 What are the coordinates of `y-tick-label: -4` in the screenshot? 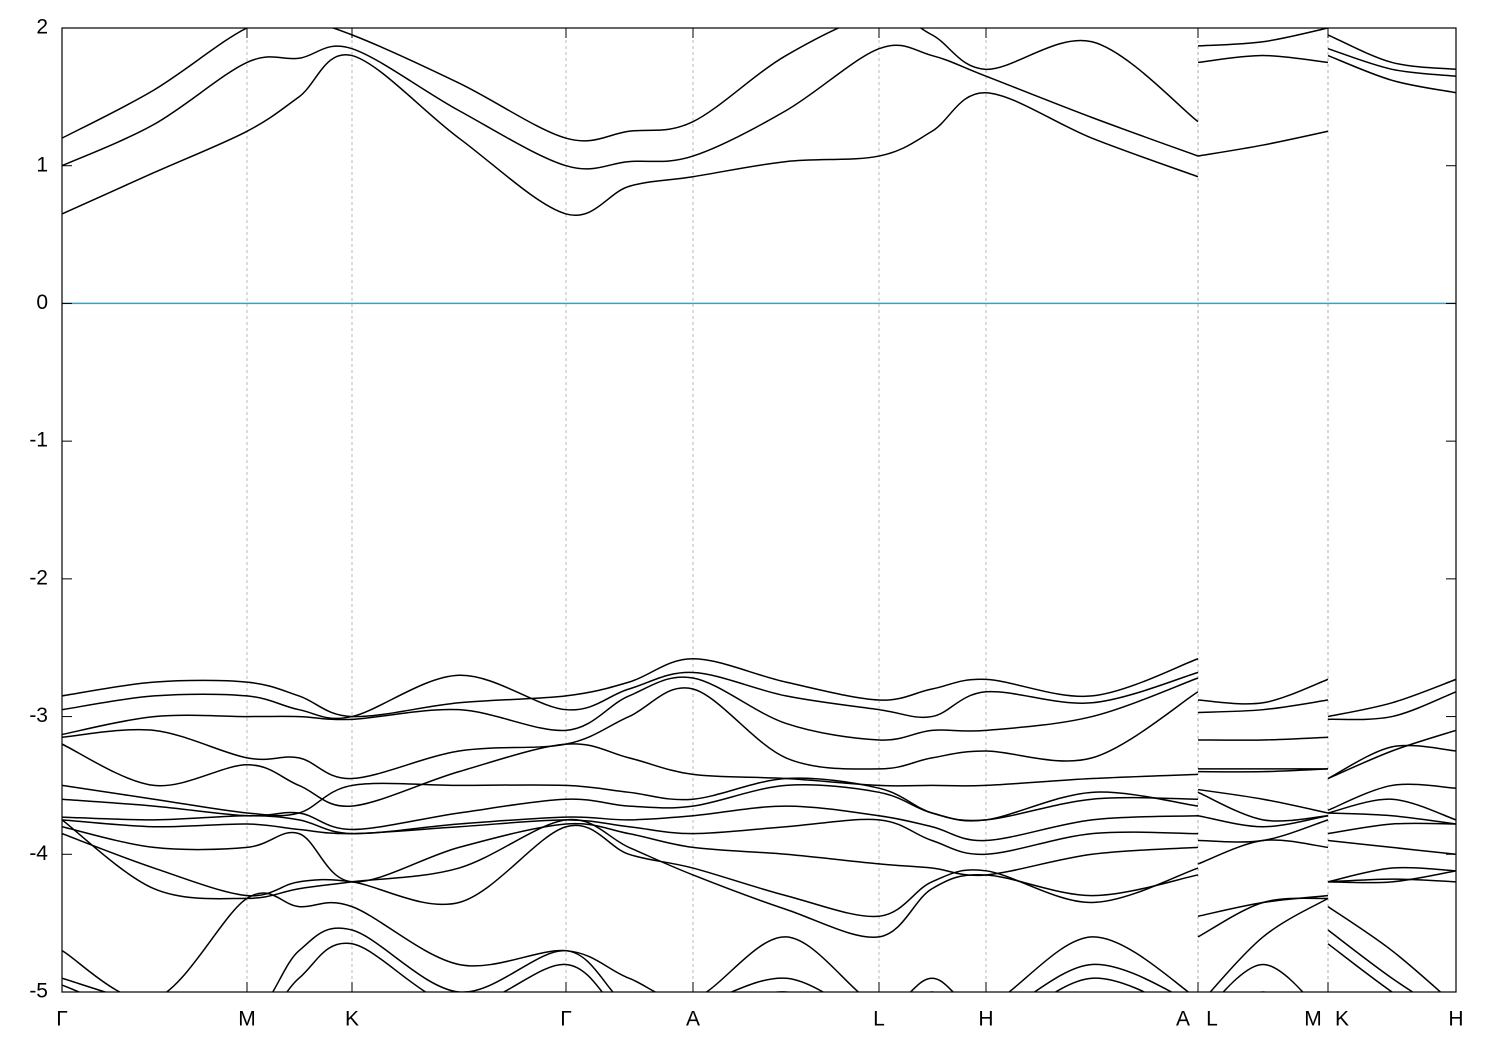 It's located at (38, 853).